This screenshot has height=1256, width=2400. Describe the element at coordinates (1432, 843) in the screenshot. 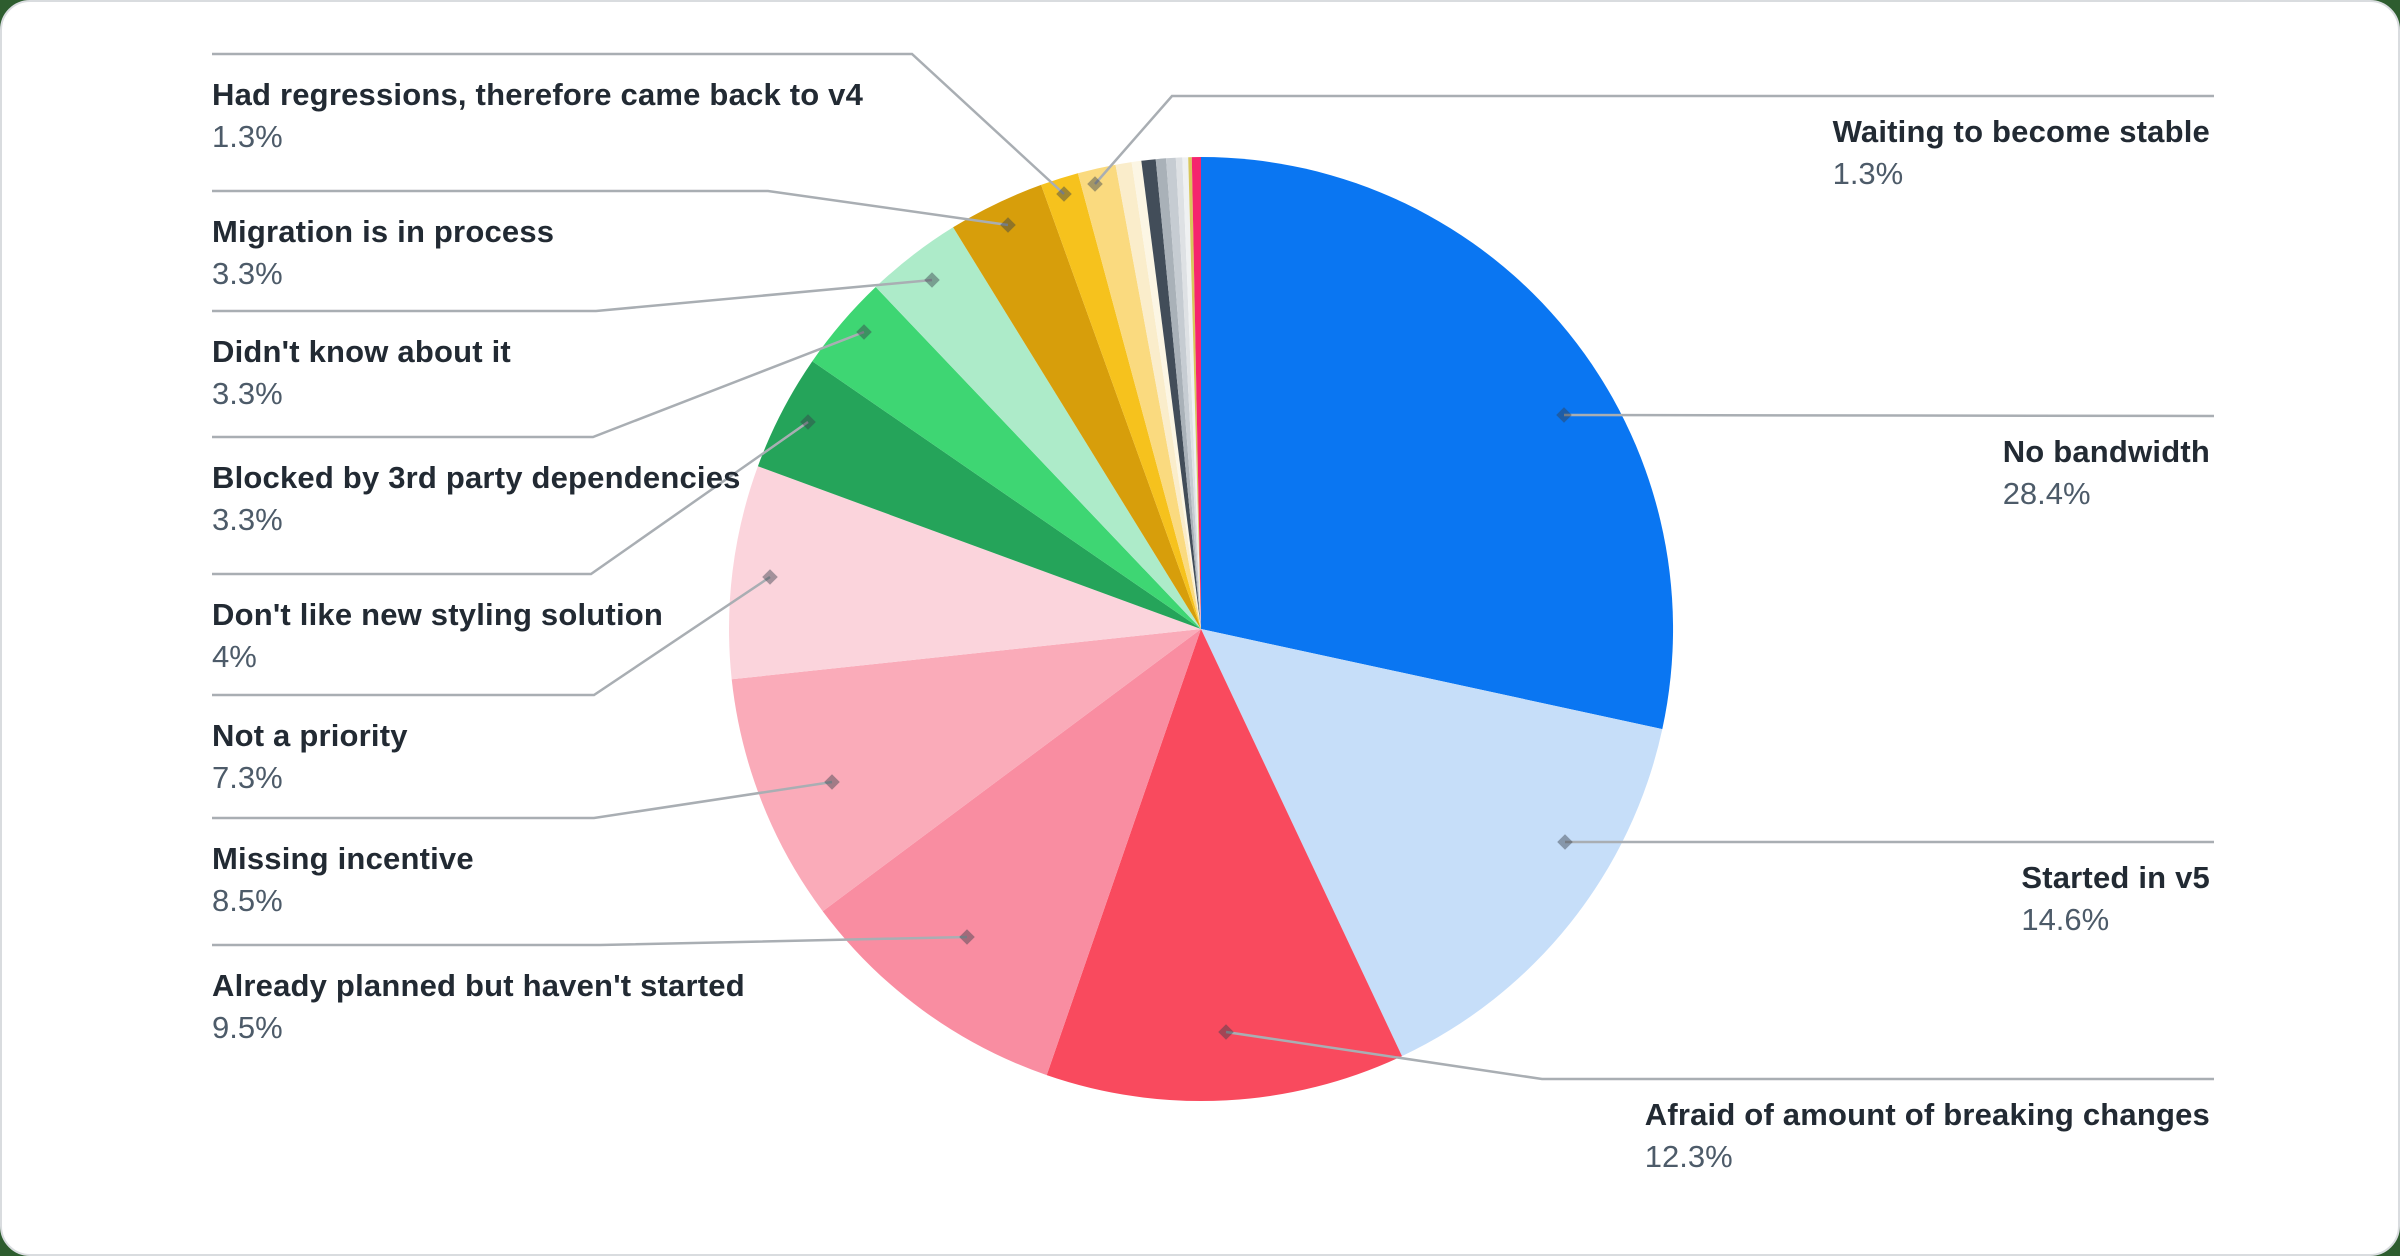

I see `pie-slice-started-in-v5` at that location.